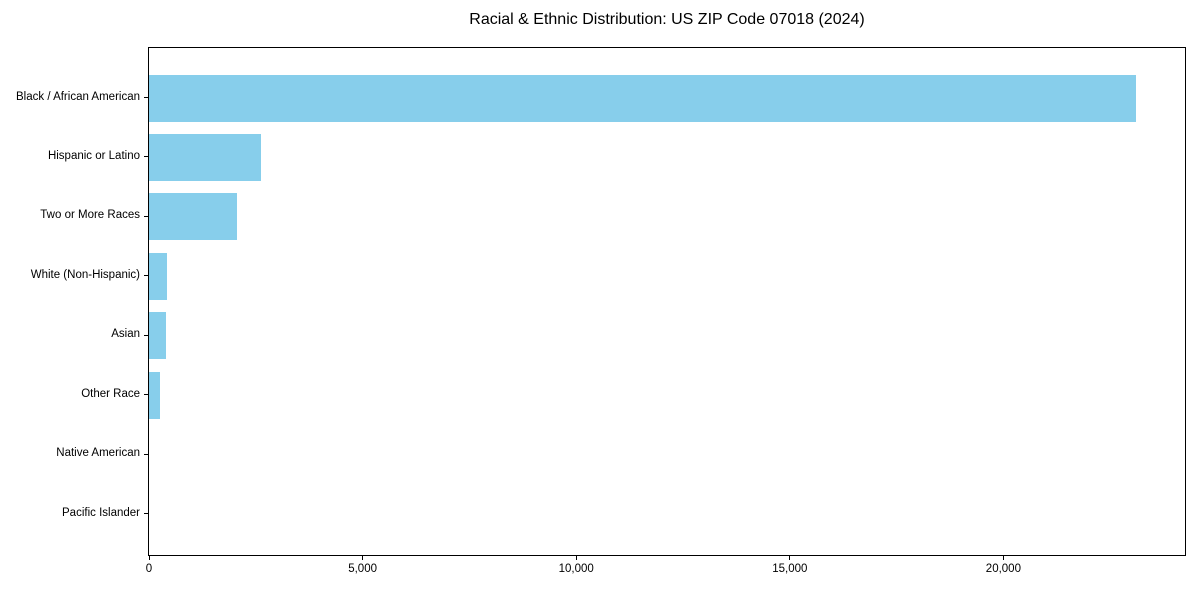  What do you see at coordinates (576, 569) in the screenshot?
I see `x-tick-label: 10,000` at bounding box center [576, 569].